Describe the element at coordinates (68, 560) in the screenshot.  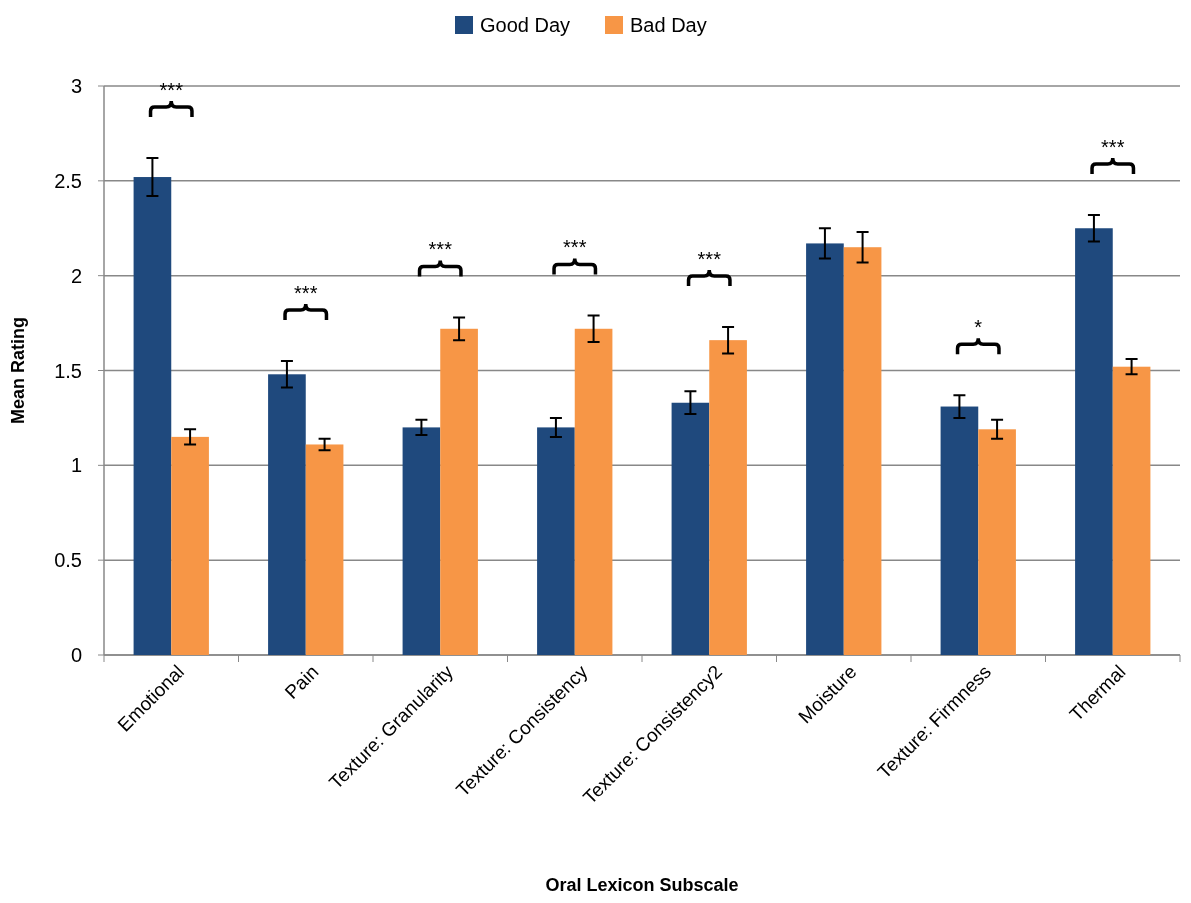
I see `y-tick-label: 0.5` at that location.